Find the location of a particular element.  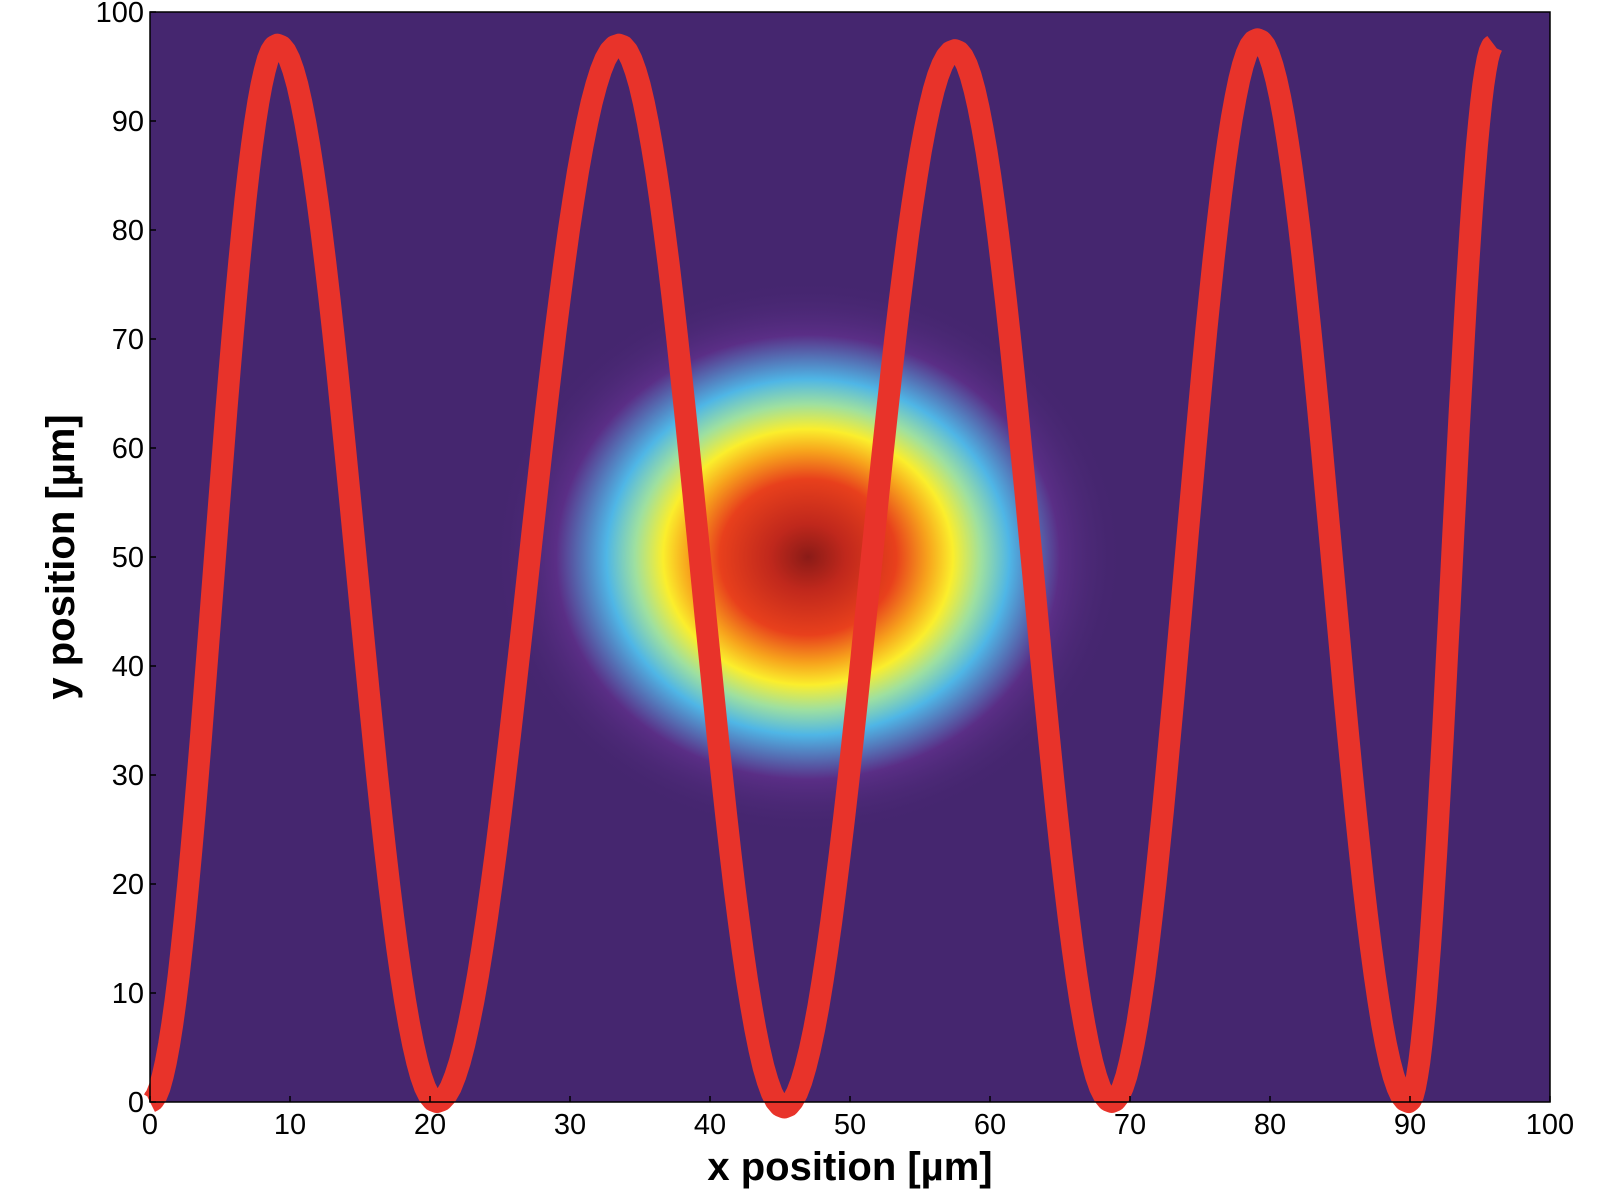

y-axis-ticks: 0 10 20 30 40 50 60 70 80 90 100 is located at coordinates (126, 559).